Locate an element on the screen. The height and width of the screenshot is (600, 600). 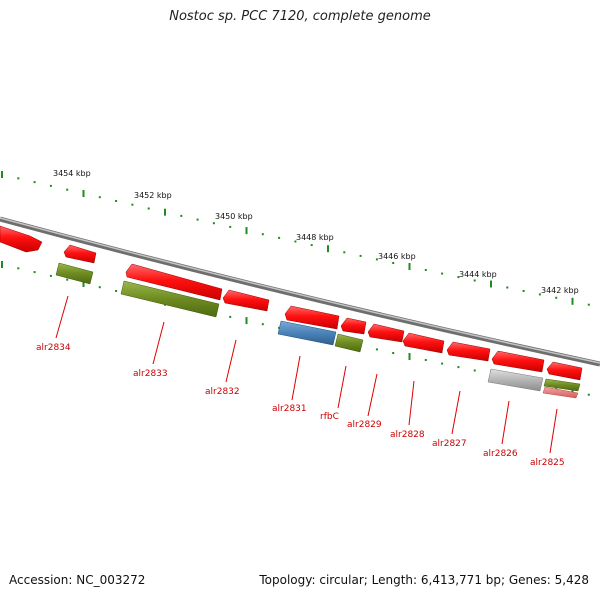
gene-label-alr2826: alr2826 is located at coordinates (500, 454).